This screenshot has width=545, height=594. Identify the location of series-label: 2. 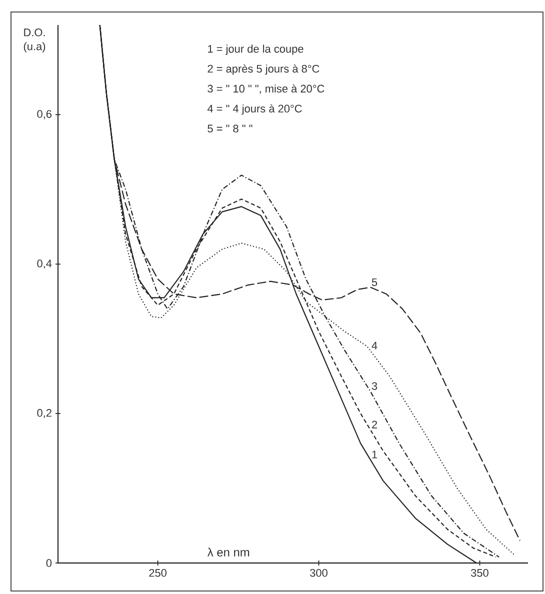
(375, 424).